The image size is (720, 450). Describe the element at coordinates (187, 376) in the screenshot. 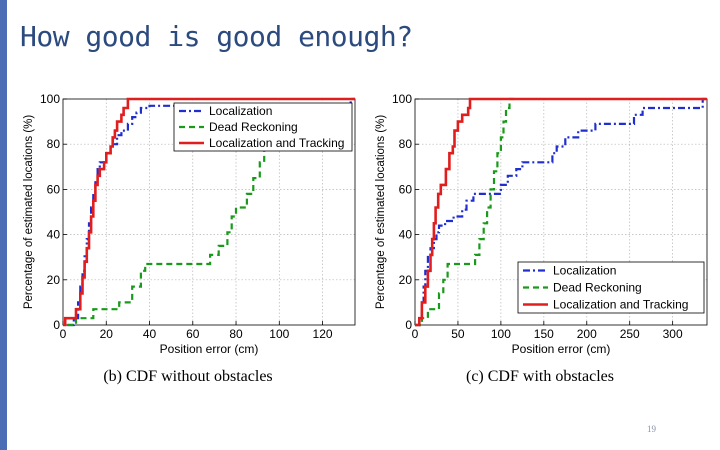

I see `chart-caption: (b) CDF without obstacles` at that location.